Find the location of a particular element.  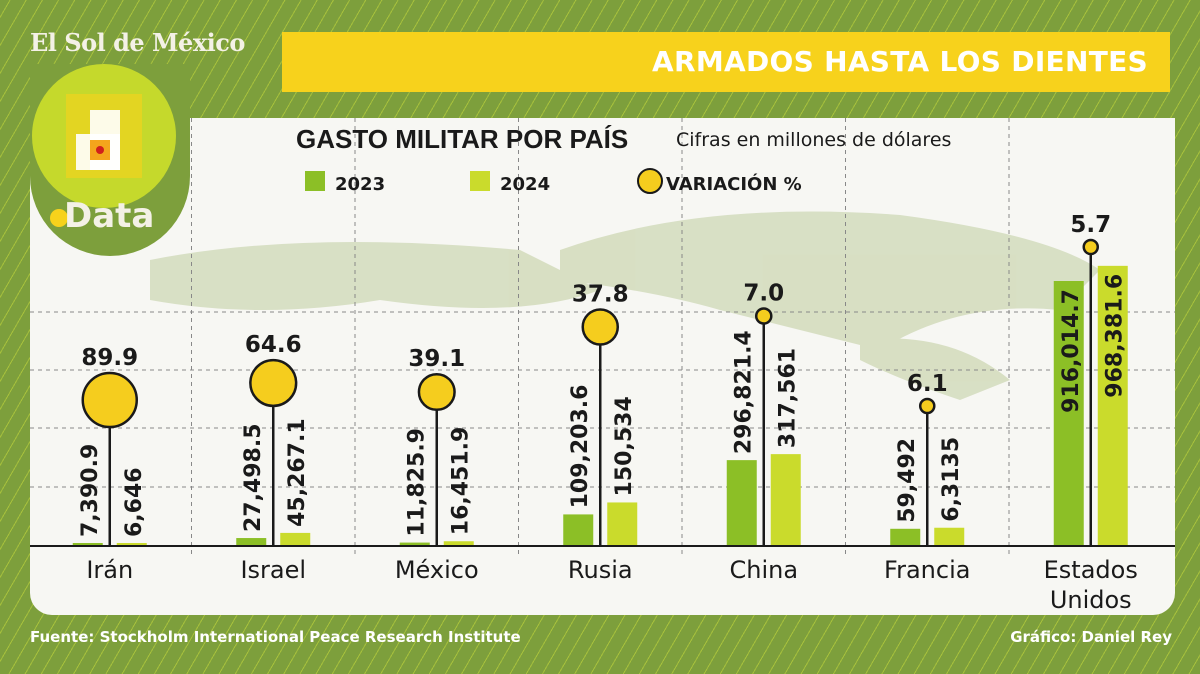

legend-label-variation: VARIACIÓN % is located at coordinates (734, 184).